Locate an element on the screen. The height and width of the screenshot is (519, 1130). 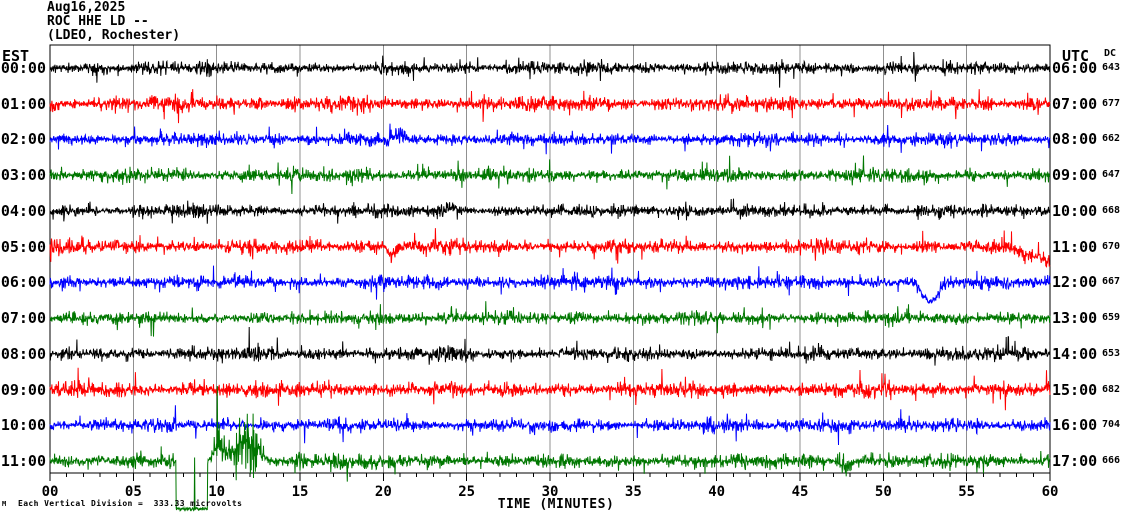
dc-value: 677 is located at coordinates (1111, 103).